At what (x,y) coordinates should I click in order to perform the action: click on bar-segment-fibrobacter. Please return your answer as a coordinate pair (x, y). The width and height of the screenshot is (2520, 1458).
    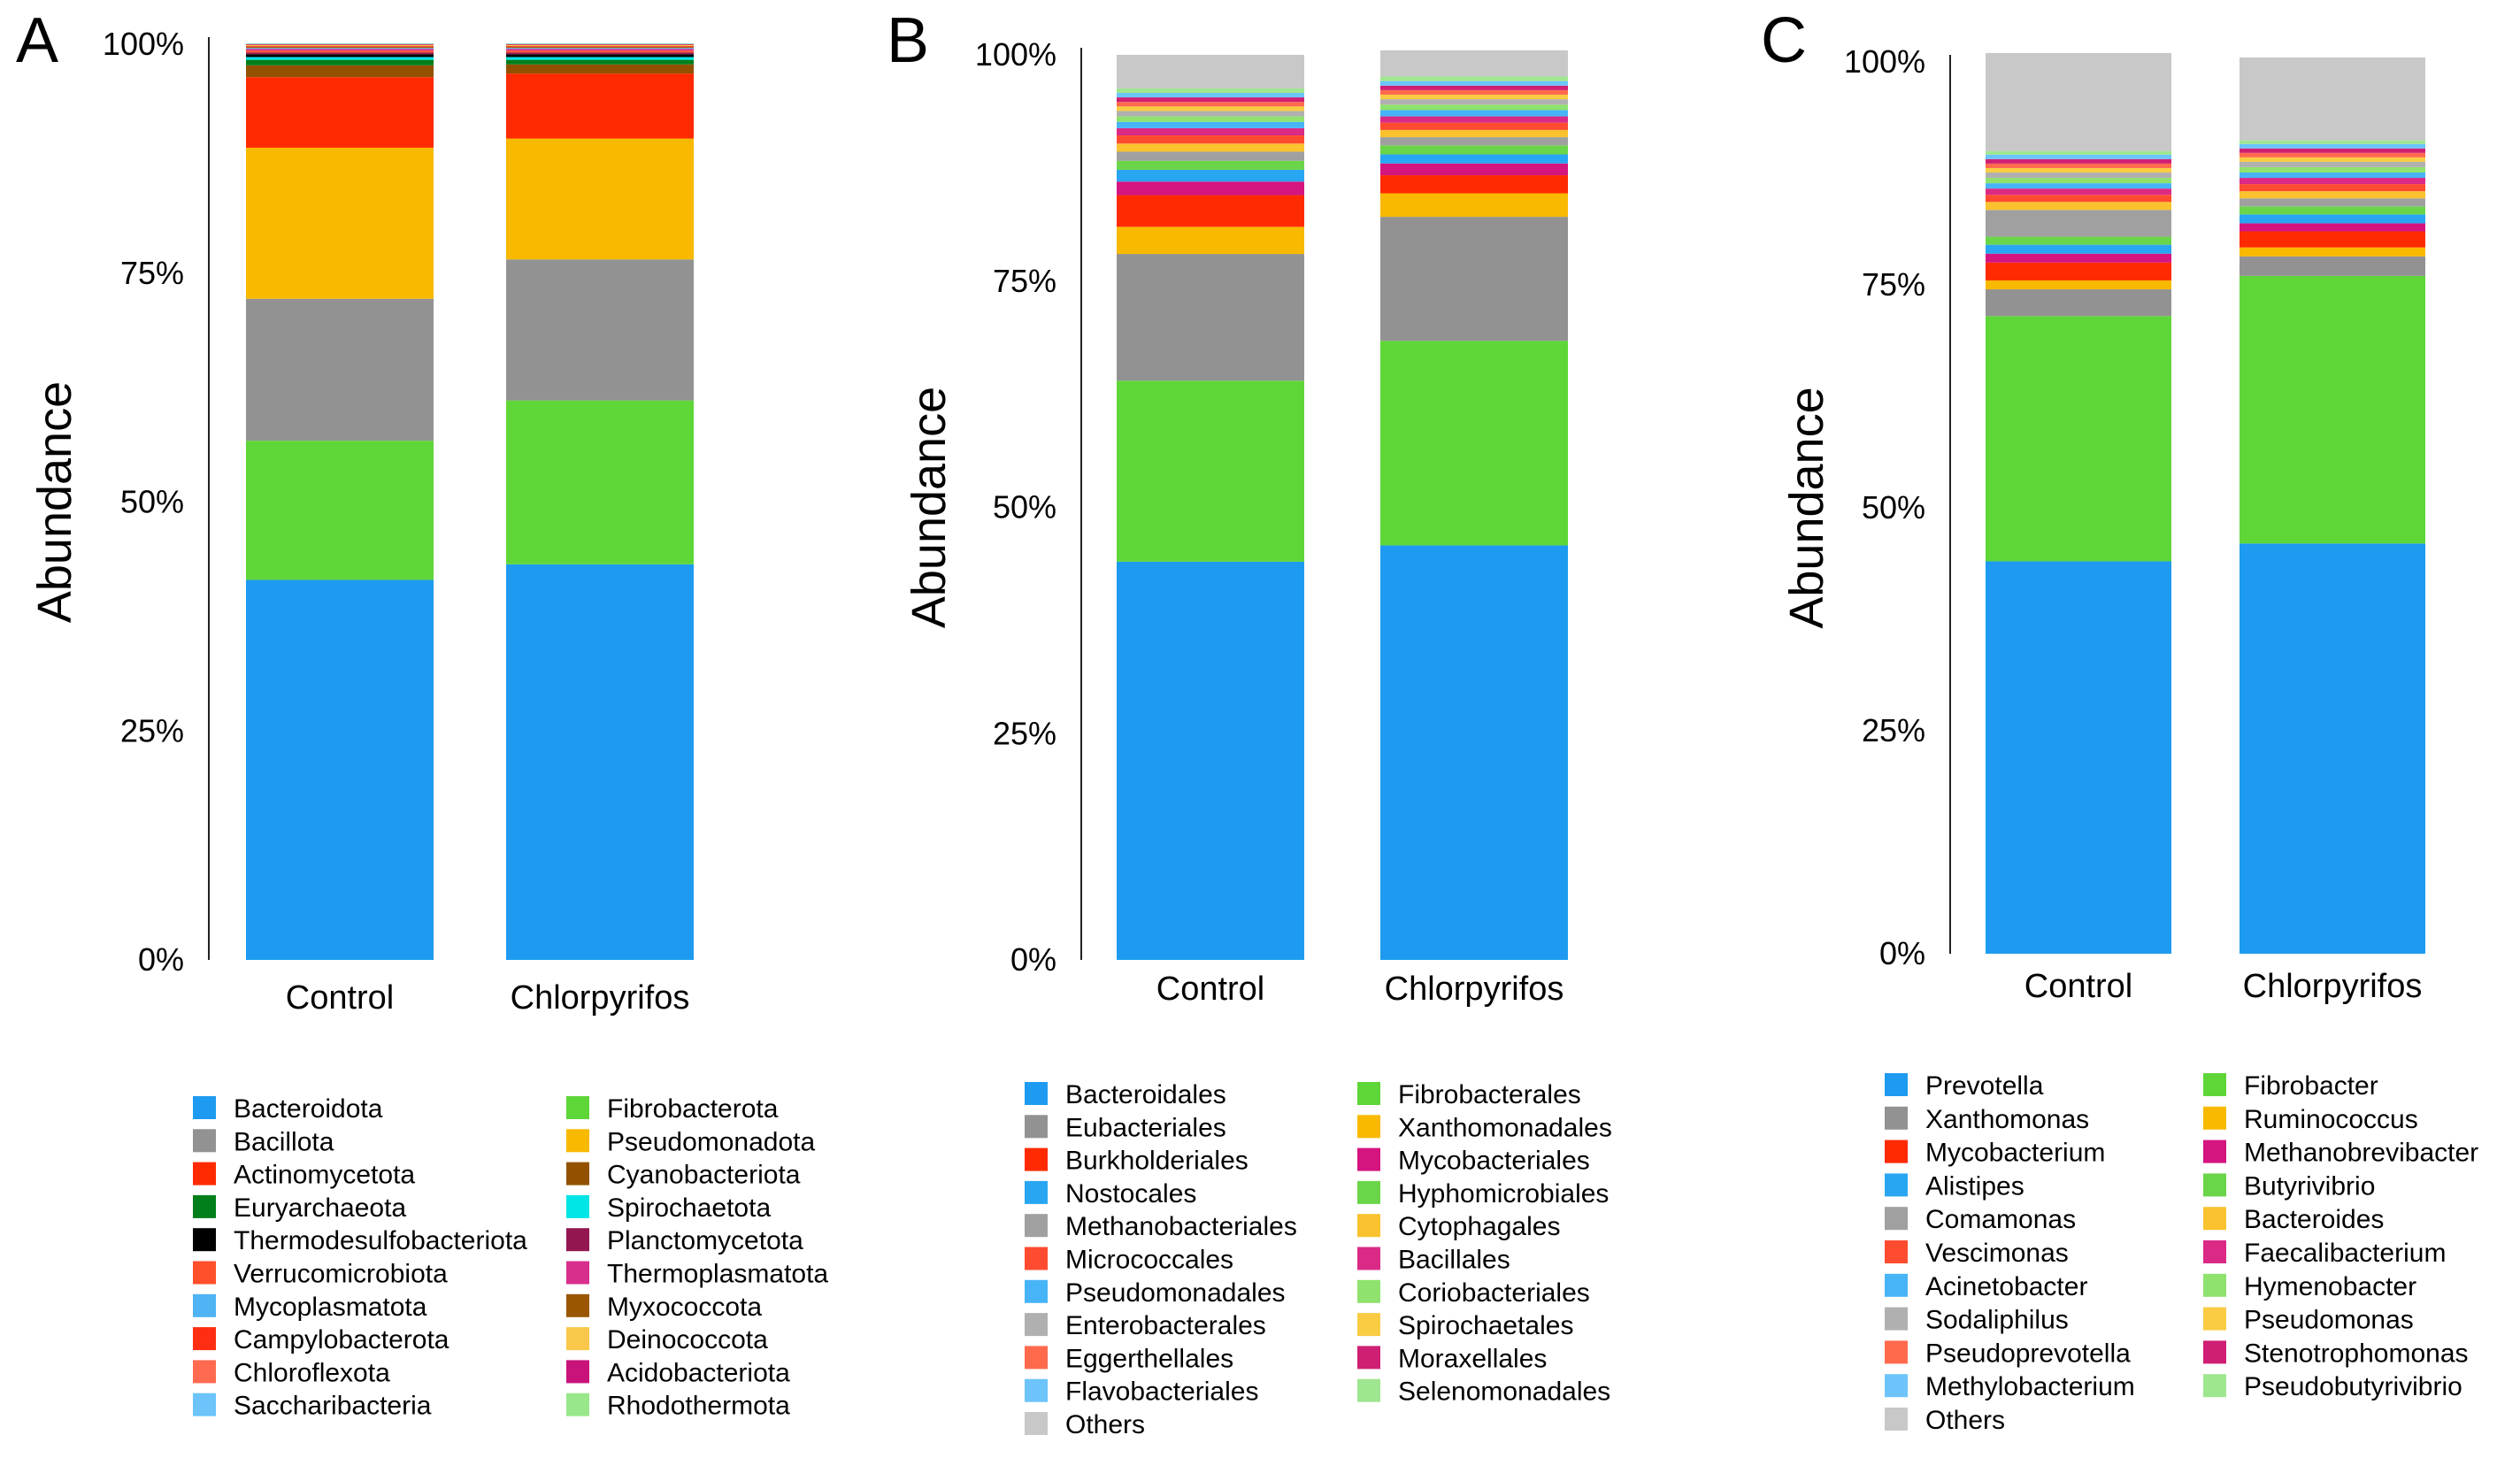
    Looking at the image, I should click on (2078, 439).